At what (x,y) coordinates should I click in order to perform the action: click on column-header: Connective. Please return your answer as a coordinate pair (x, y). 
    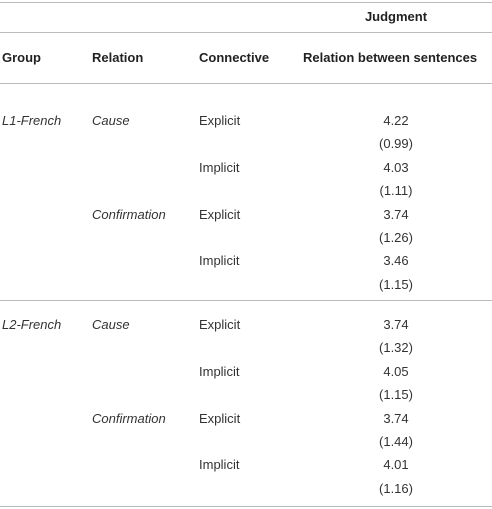
    Looking at the image, I should click on (234, 57).